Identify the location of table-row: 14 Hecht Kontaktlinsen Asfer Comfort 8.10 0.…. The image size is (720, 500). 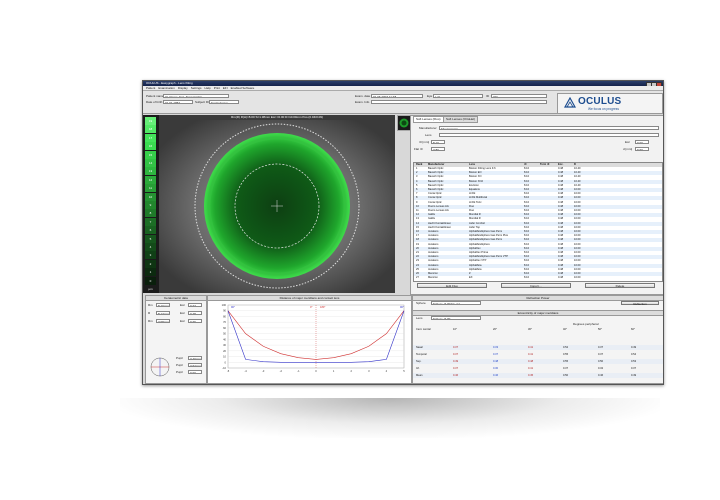
(538, 223).